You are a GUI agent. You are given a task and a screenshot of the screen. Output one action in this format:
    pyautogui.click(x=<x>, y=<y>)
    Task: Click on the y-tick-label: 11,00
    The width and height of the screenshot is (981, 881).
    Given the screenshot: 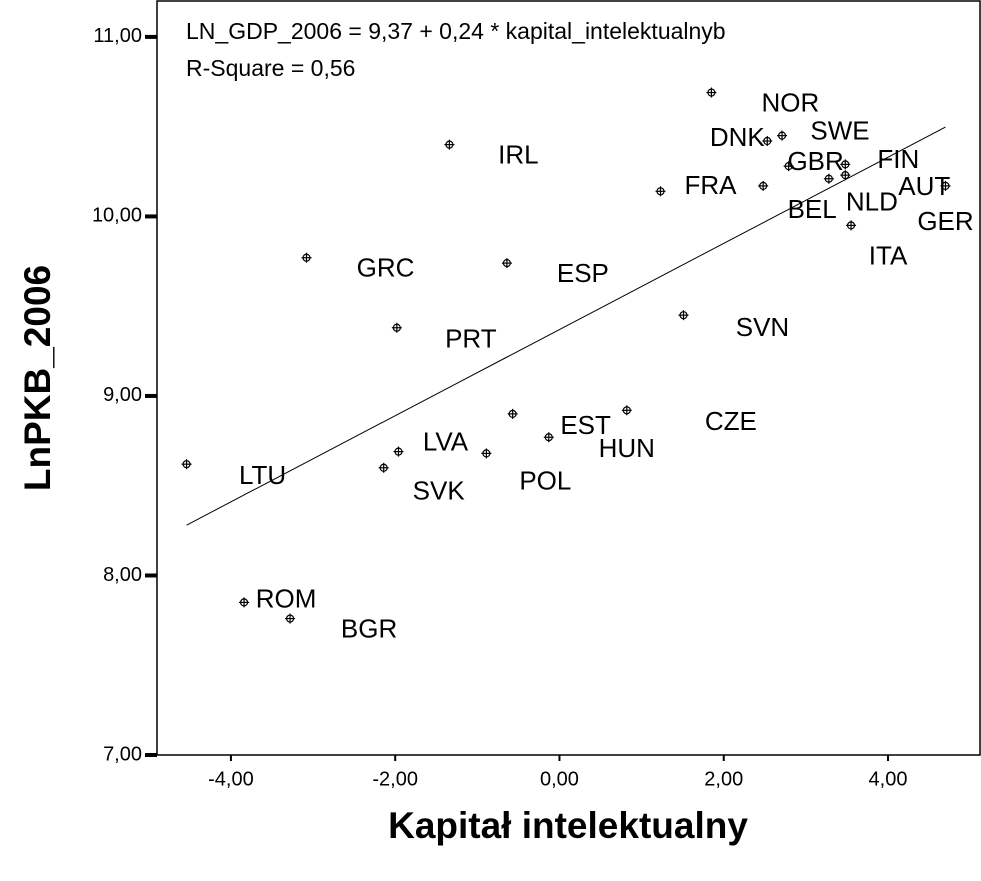 What is the action you would take?
    pyautogui.click(x=117, y=36)
    